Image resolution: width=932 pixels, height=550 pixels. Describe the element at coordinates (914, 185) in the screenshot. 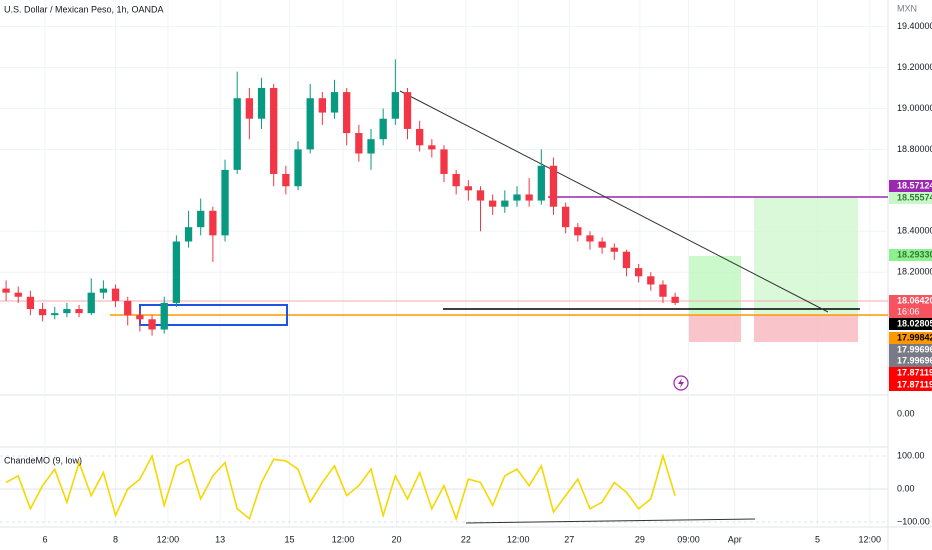

I see `price-label: 18.57124` at that location.